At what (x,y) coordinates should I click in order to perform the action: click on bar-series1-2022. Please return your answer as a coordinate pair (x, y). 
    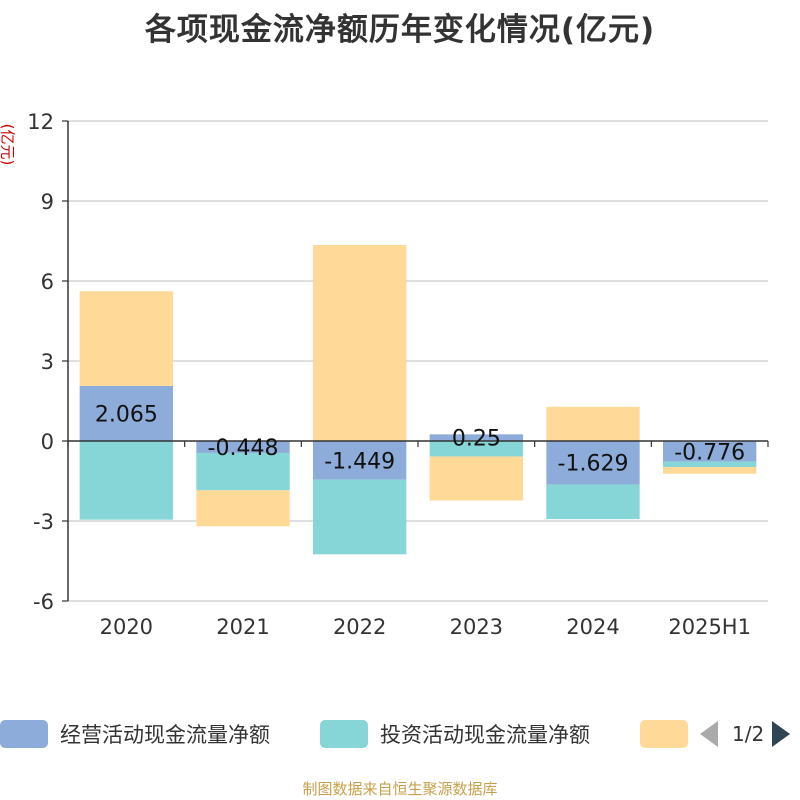
    Looking at the image, I should click on (360, 460).